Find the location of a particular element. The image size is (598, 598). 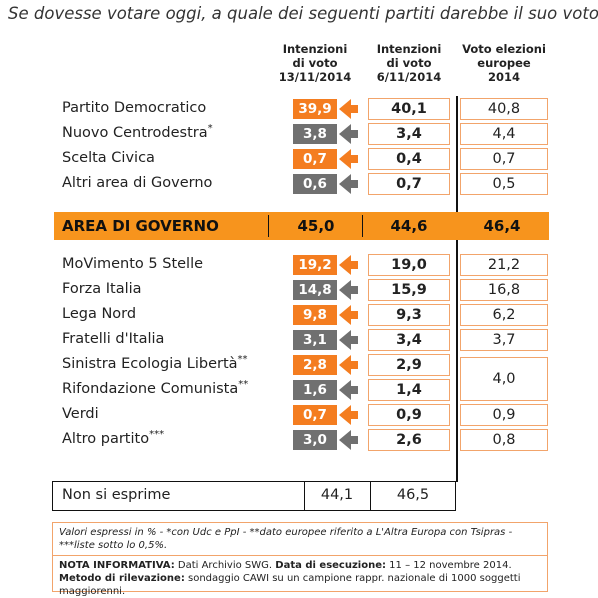

value-13-11-badge: 3,0 is located at coordinates (315, 440).